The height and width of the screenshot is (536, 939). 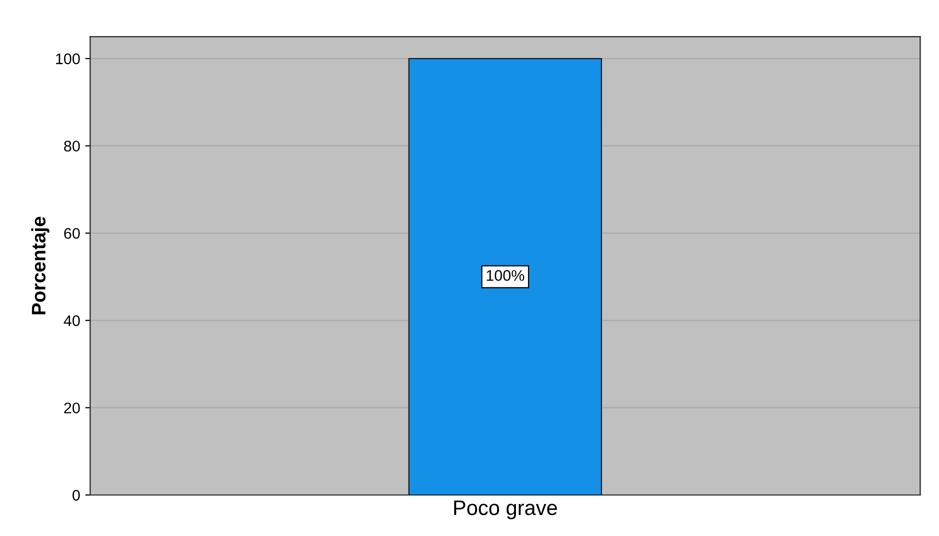 What do you see at coordinates (505, 510) in the screenshot?
I see `x-tick-label: Poco grave` at bounding box center [505, 510].